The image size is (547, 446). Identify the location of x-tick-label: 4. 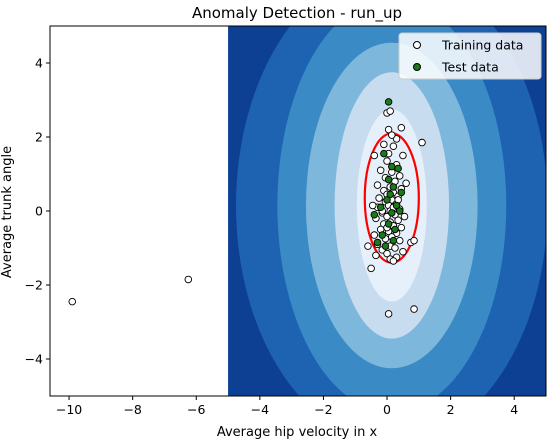
(514, 409).